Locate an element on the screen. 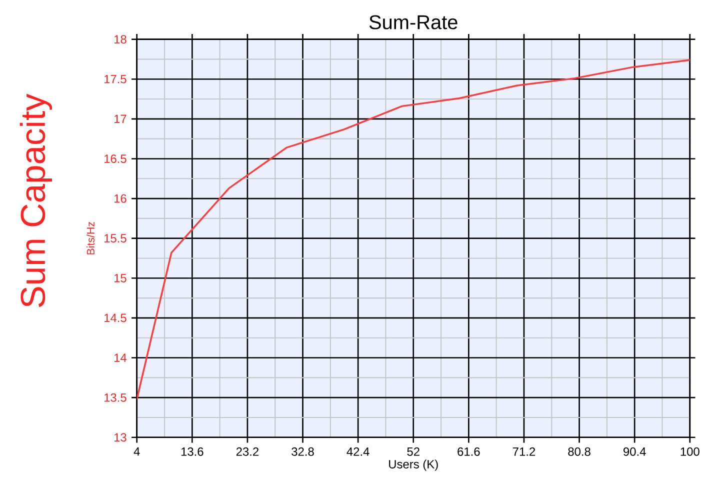 The width and height of the screenshot is (702, 492). y-tick-label: 15 is located at coordinates (120, 278).